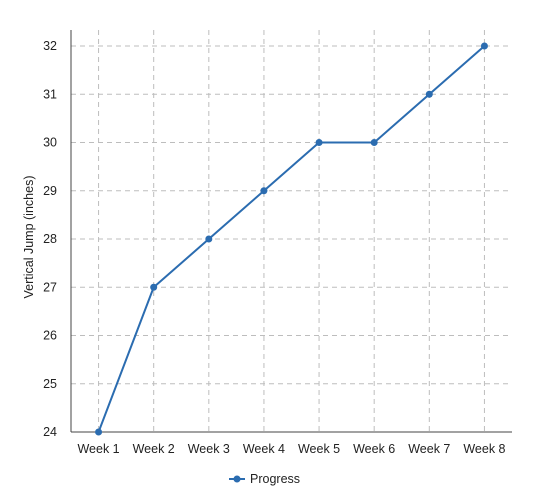 This screenshot has width=542, height=501. I want to click on y-tick-label: 25, so click(50, 384).